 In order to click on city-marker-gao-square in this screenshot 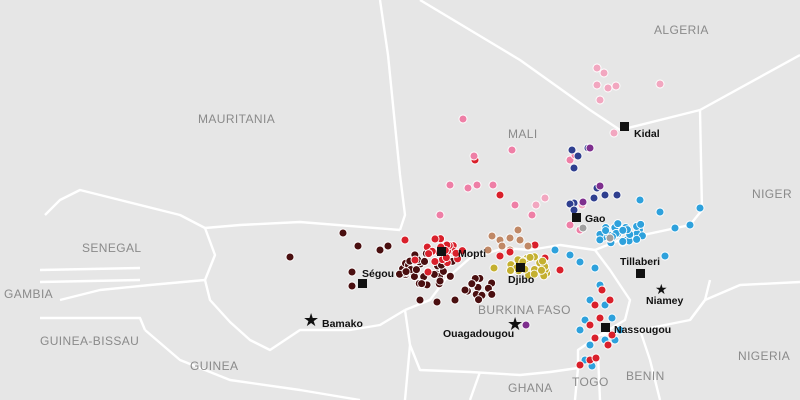, I will do `click(576, 217)`.